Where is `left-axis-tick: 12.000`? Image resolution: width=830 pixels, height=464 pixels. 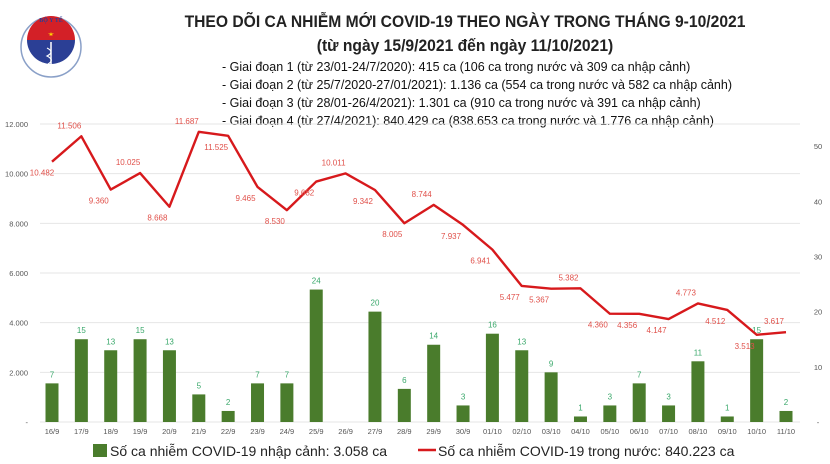 left-axis-tick: 12.000 is located at coordinates (16, 124).